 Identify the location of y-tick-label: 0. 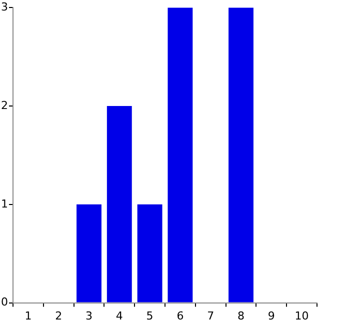
(4, 302).